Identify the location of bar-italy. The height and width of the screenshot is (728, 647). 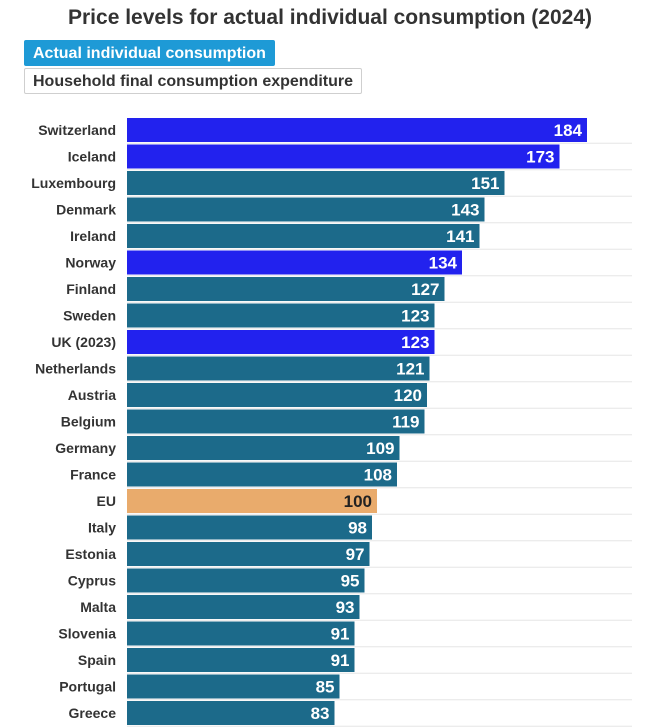
(249, 527).